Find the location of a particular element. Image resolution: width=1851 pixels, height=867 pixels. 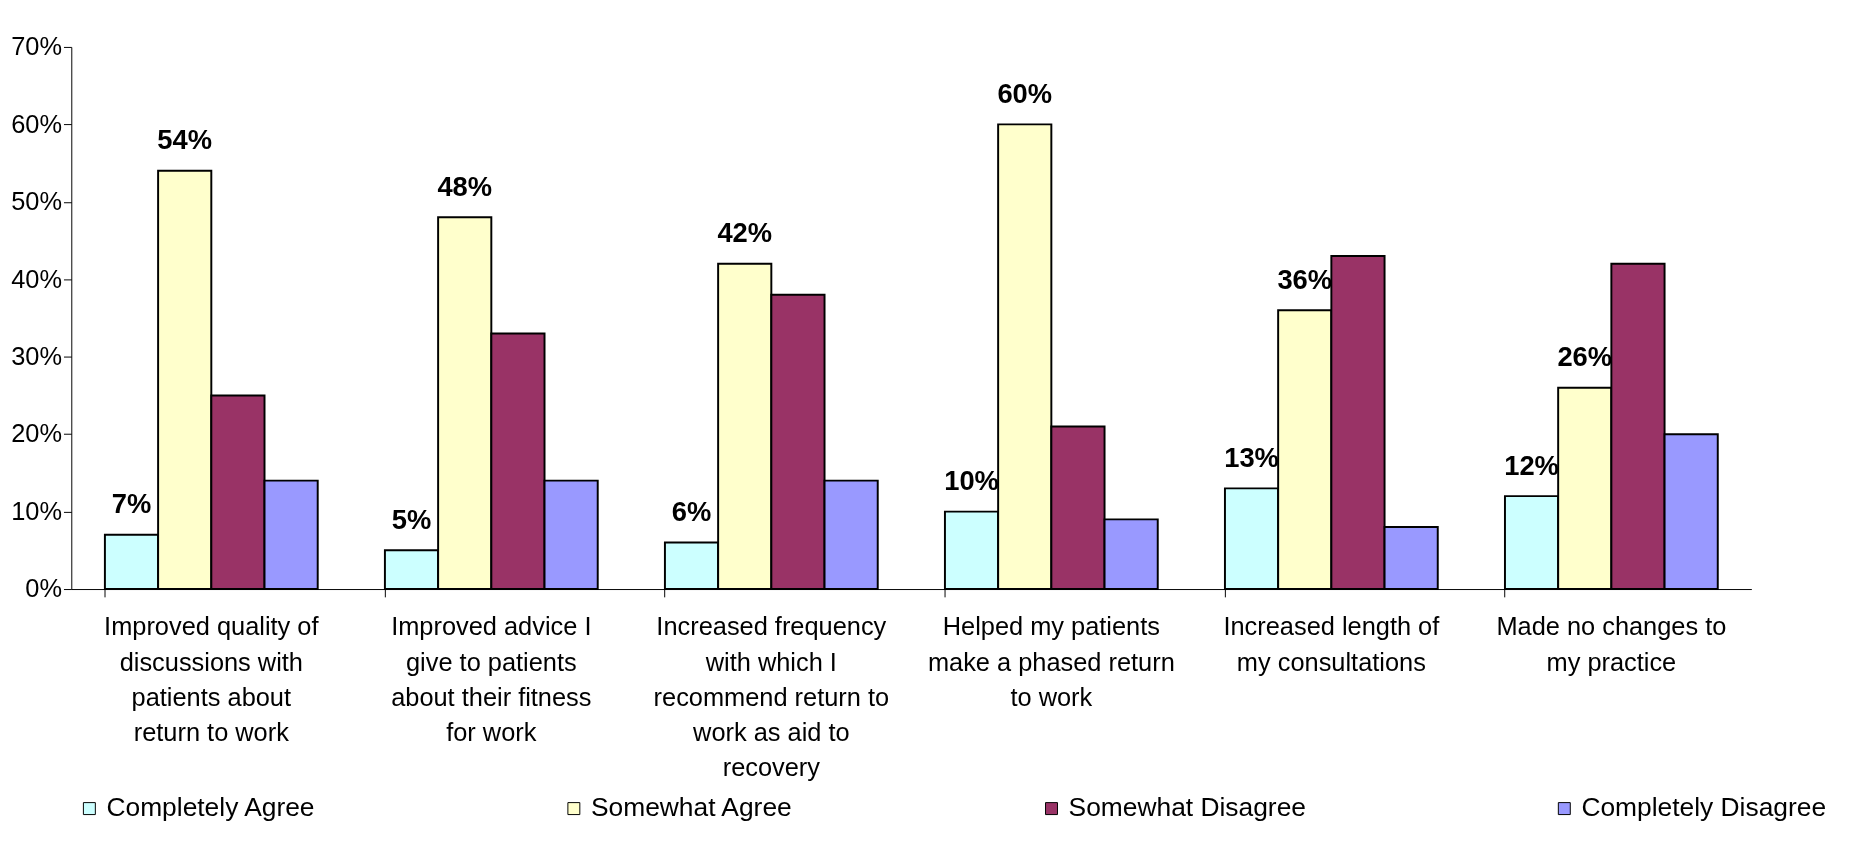

y-tick-label: 40% is located at coordinates (37, 278).